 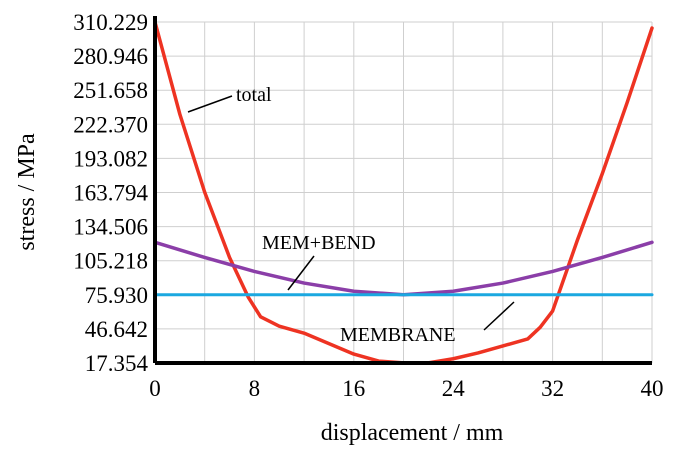 I want to click on y-tick-label: 105.218, so click(x=110, y=261).